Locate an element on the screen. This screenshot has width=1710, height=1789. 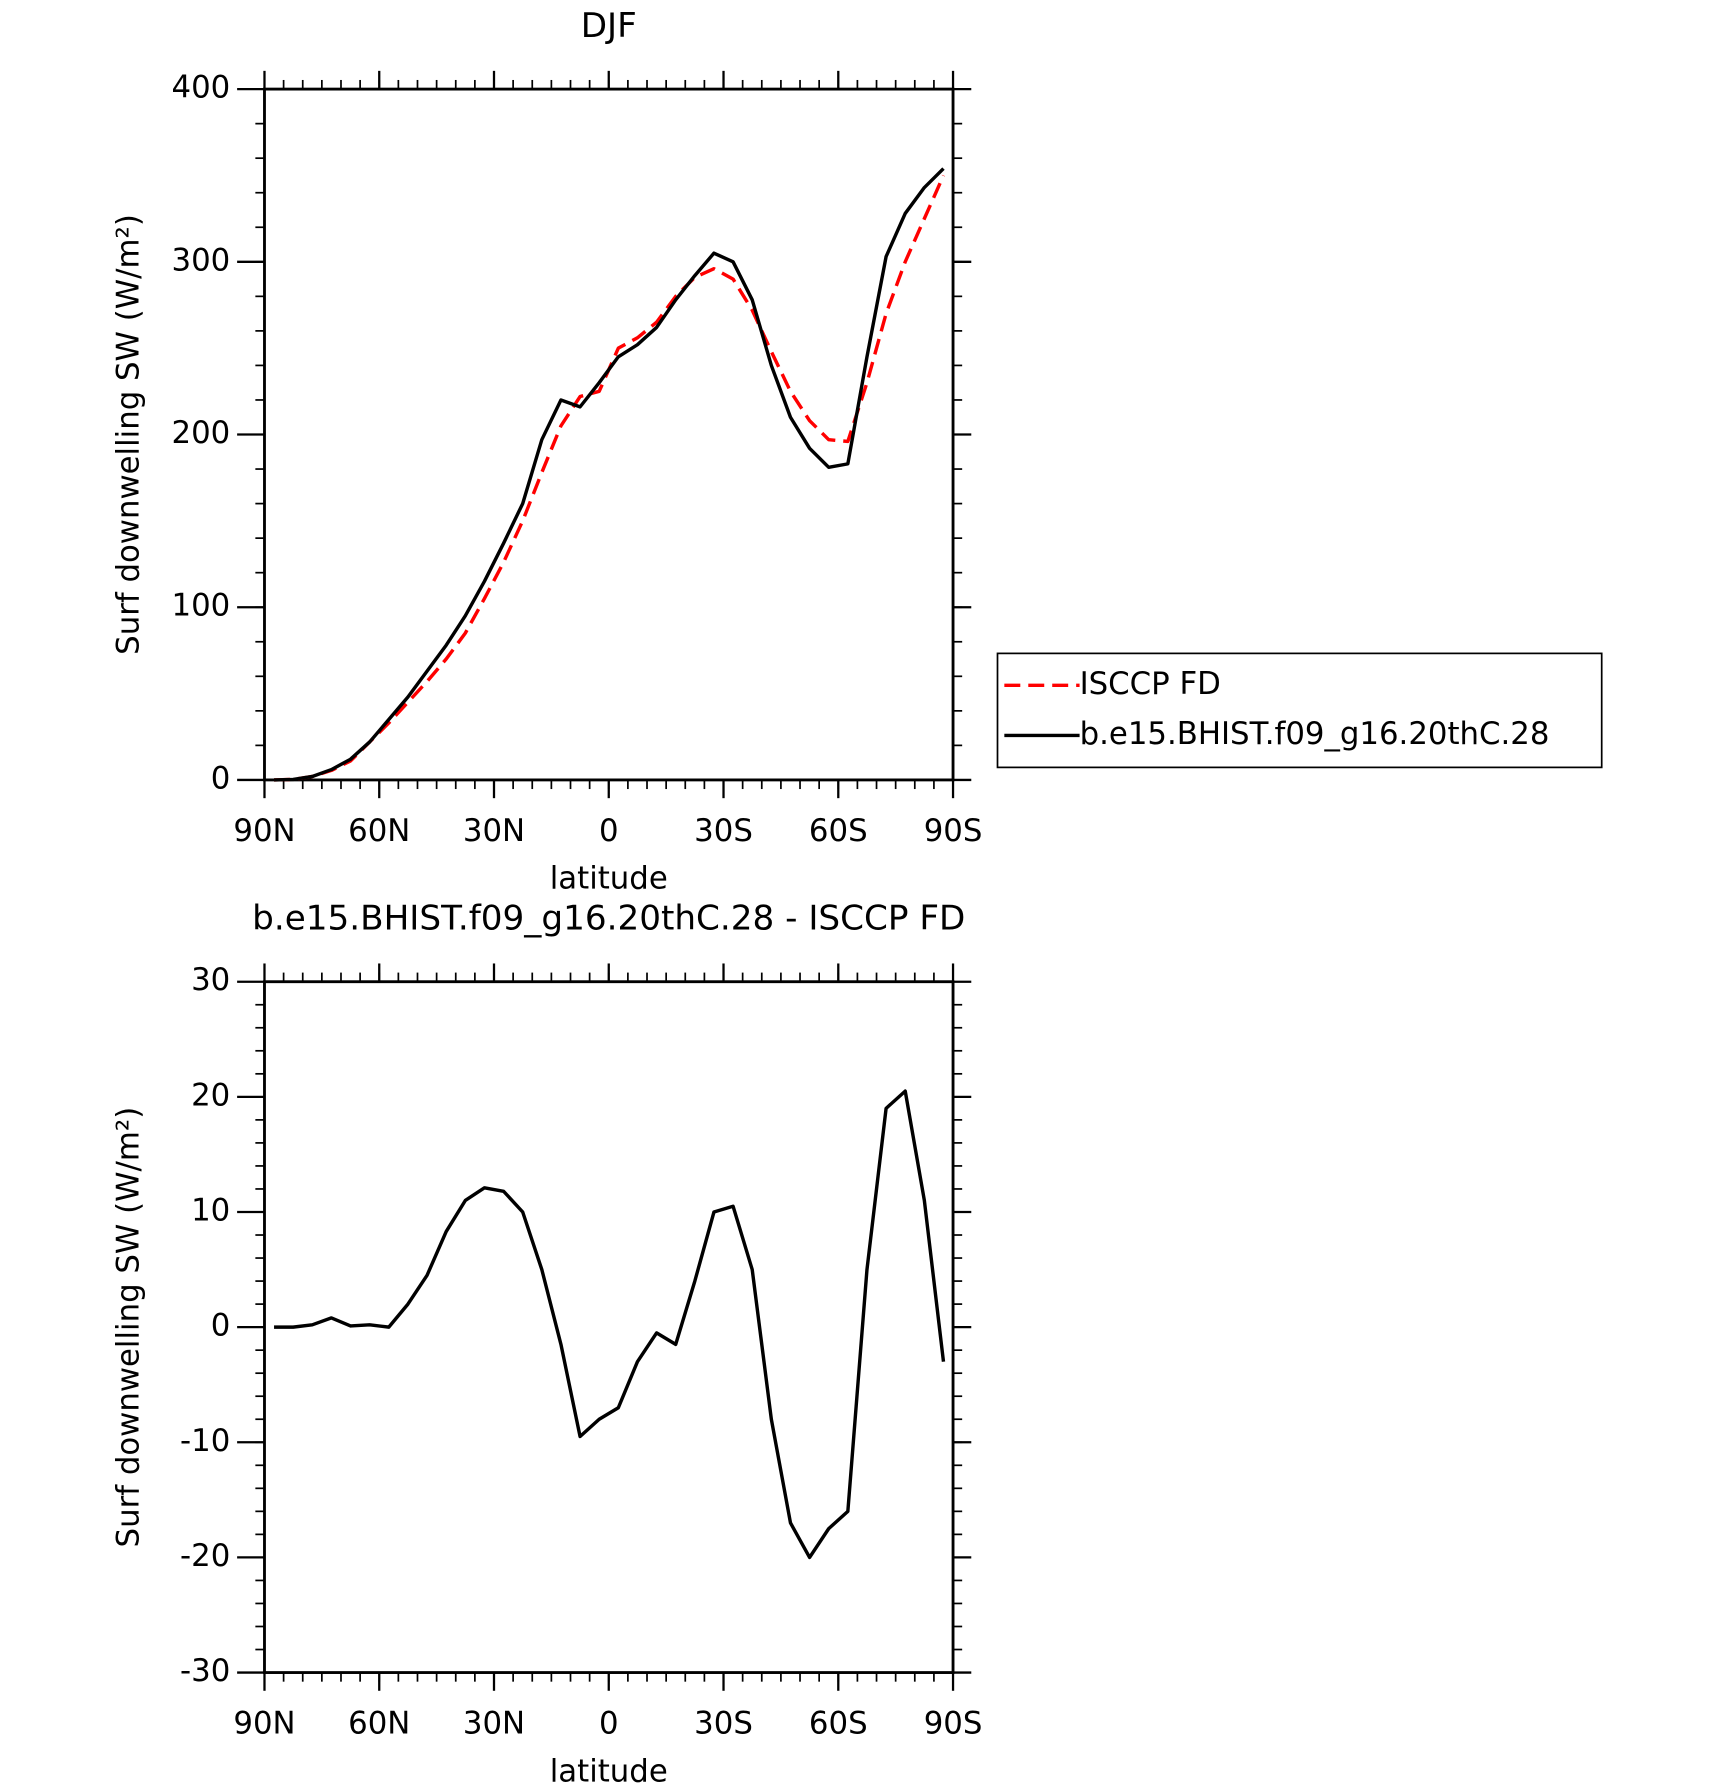
y-tick-label: 300 is located at coordinates (201, 260).